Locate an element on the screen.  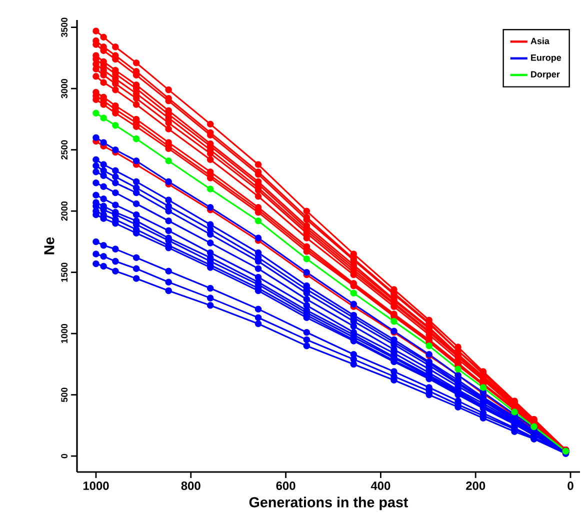
y-axis-title: Ne is located at coordinates (49, 245).